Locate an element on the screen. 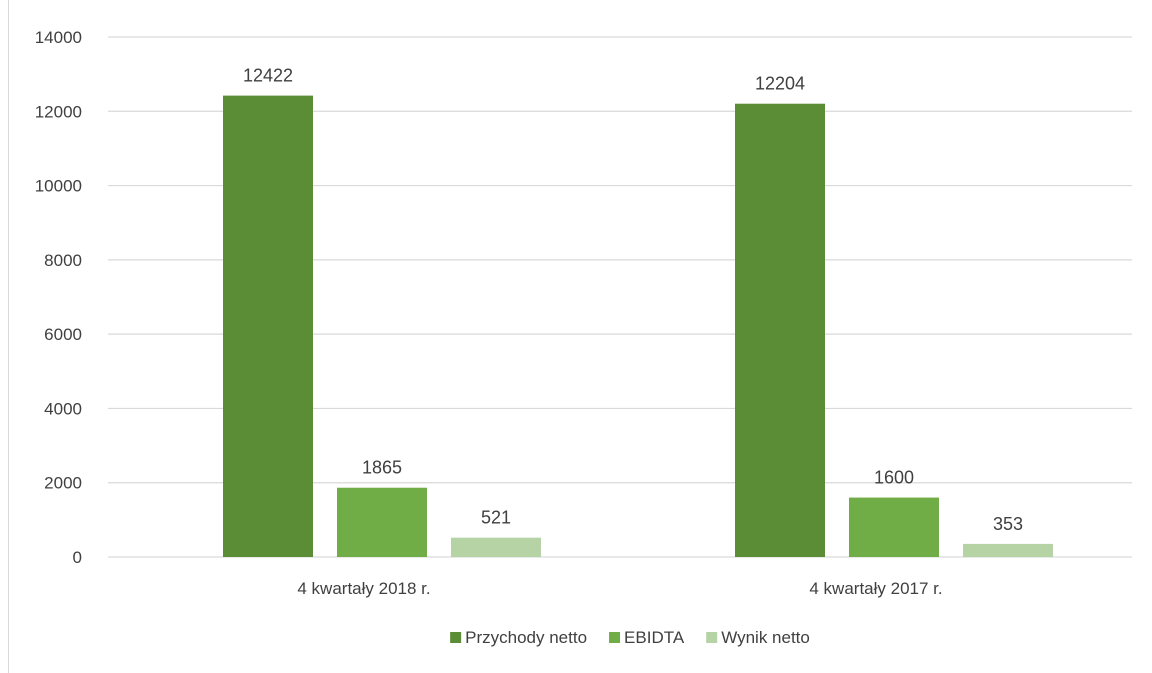 The height and width of the screenshot is (673, 1152). y-tick-label: 0 is located at coordinates (77, 557).